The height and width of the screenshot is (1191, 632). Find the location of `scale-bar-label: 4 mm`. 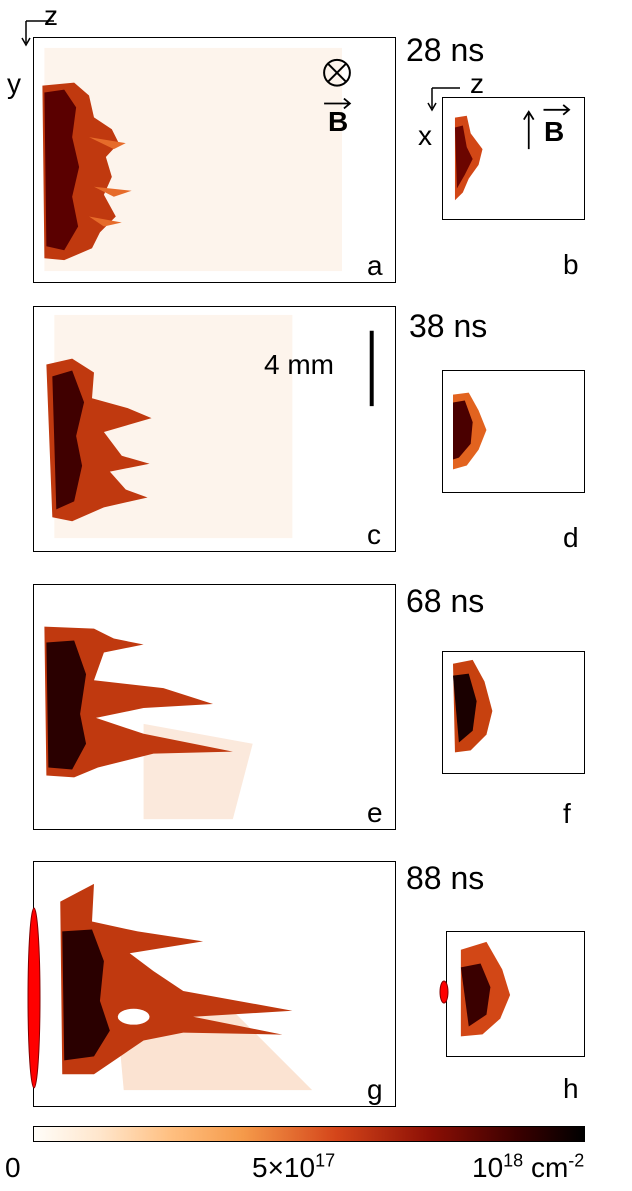

scale-bar-label: 4 mm is located at coordinates (299, 364).